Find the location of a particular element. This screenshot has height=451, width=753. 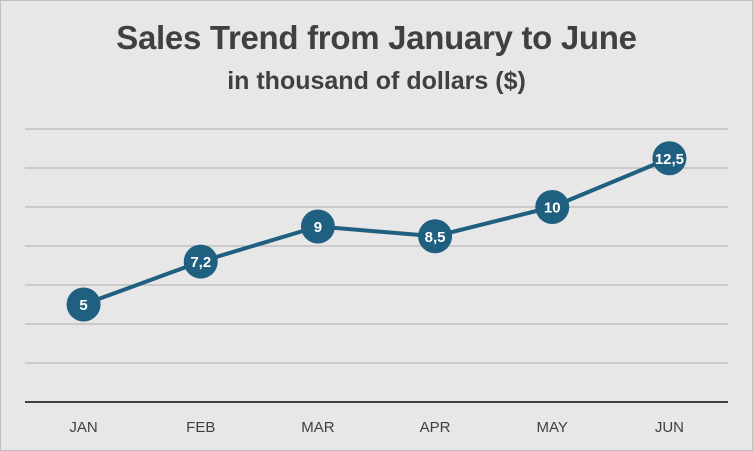

x-tick-label-feb: FEB is located at coordinates (200, 427).